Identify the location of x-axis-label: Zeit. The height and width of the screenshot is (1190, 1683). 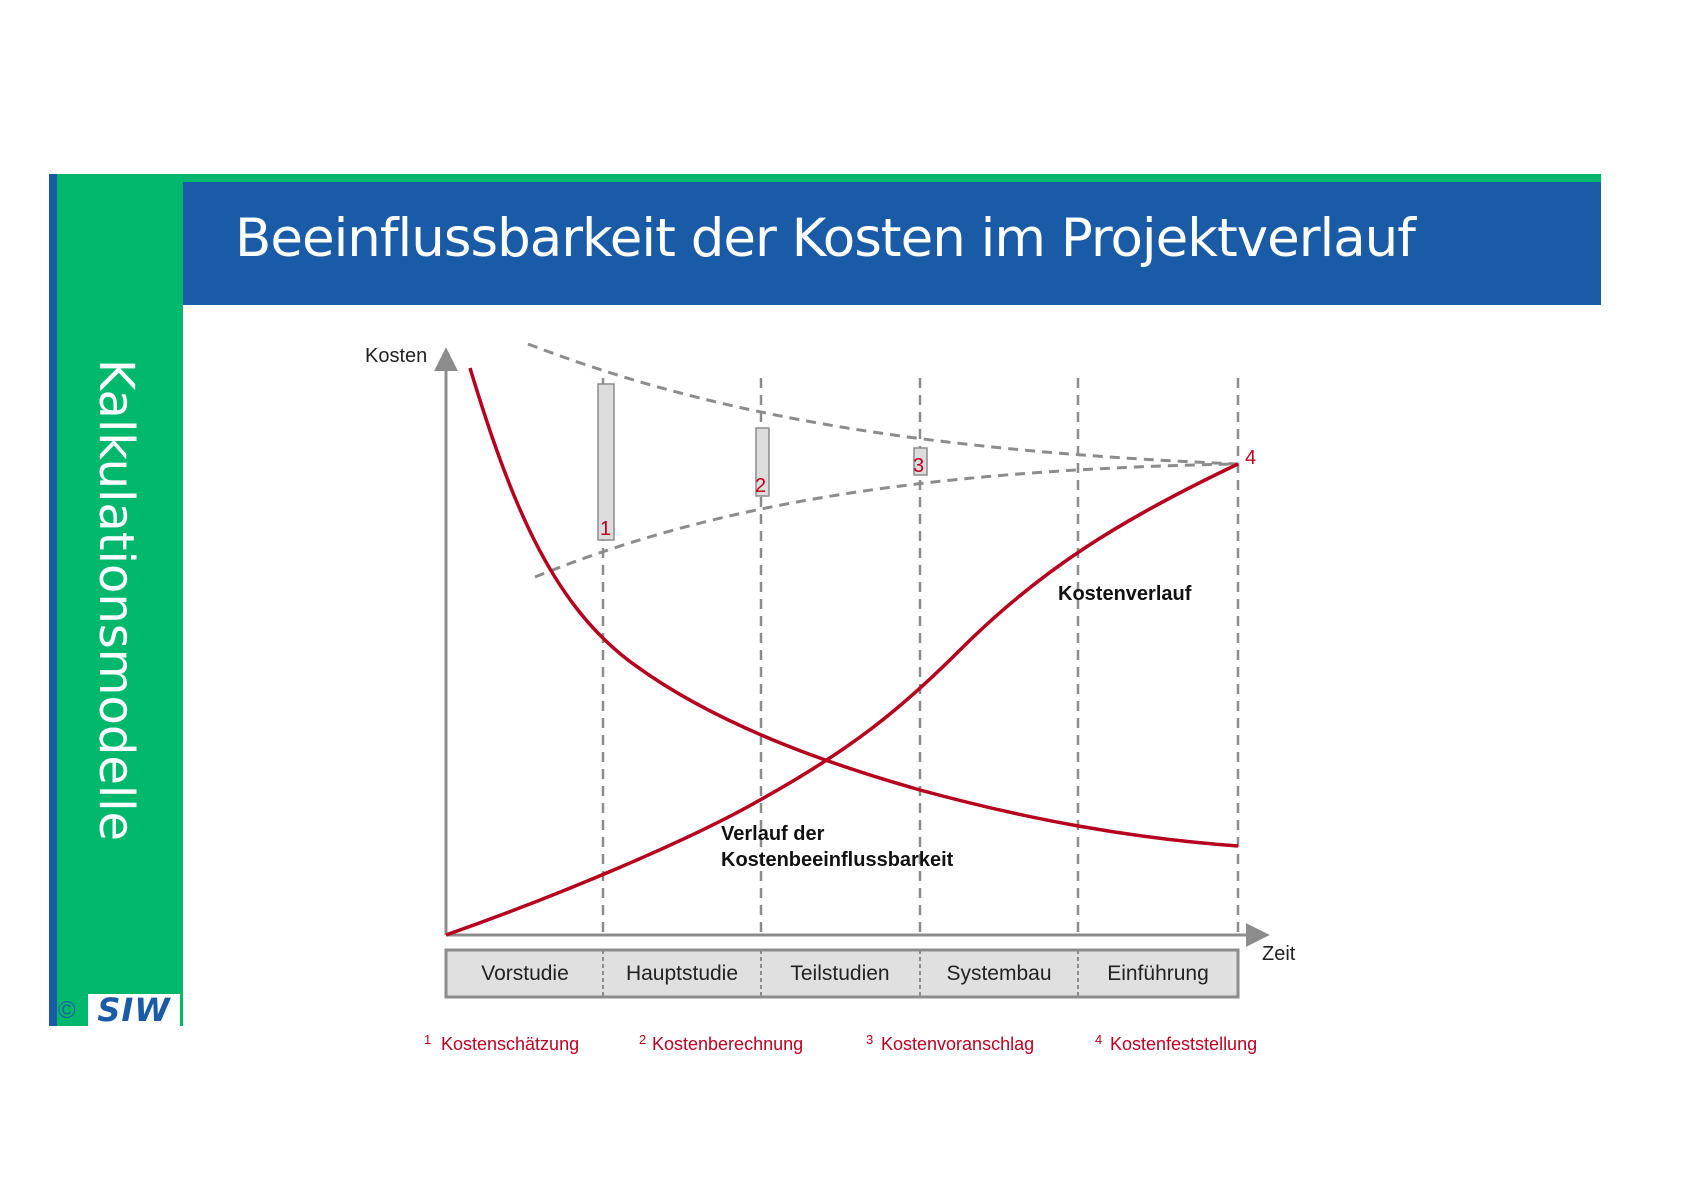
(1279, 954).